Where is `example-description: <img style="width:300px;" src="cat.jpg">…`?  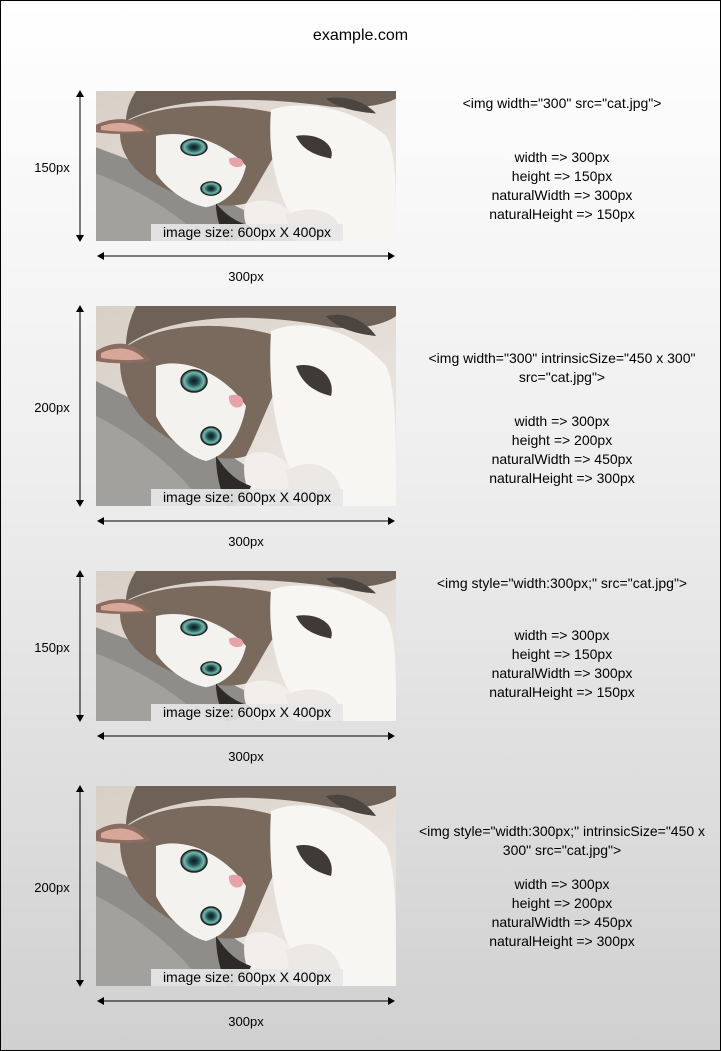 example-description: <img style="width:300px;" src="cat.jpg">… is located at coordinates (562, 638).